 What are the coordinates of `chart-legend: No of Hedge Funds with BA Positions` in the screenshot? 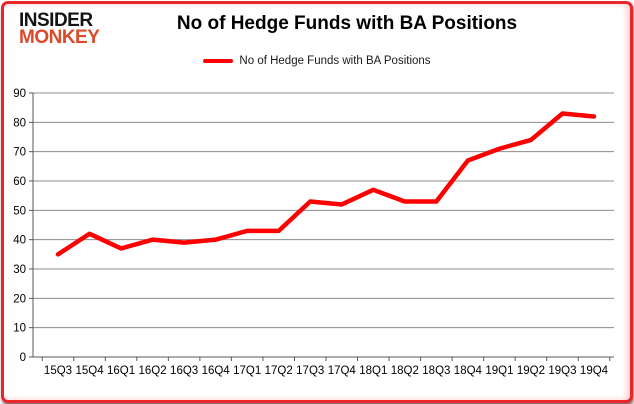 It's located at (317, 61).